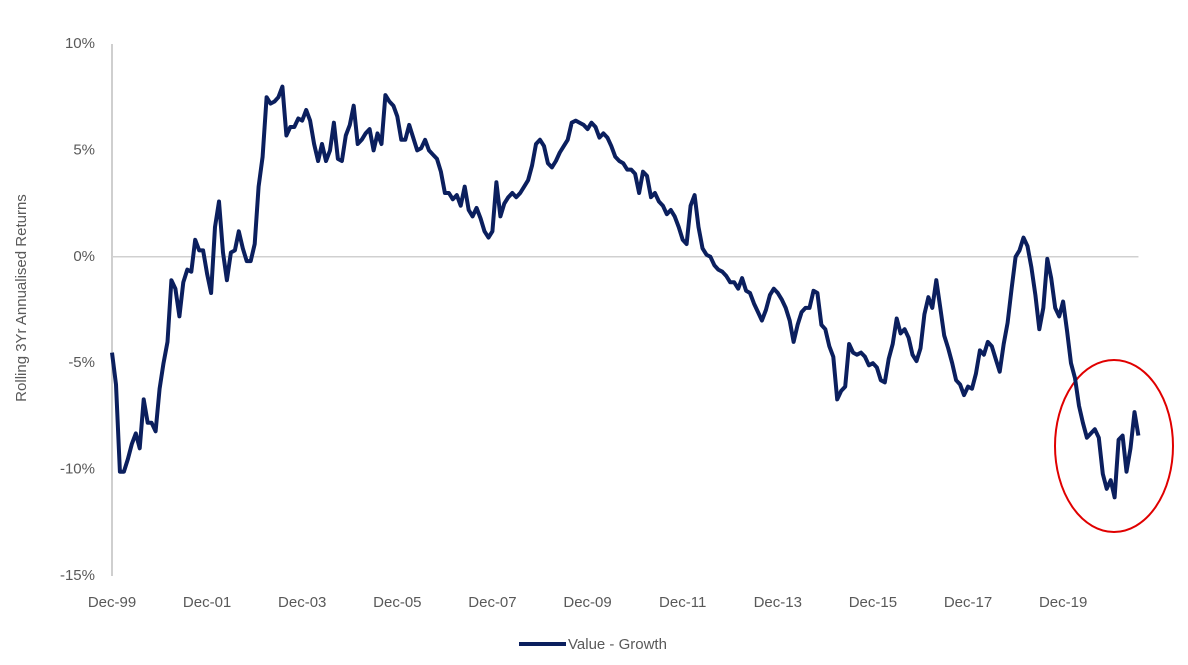 The image size is (1188, 665). What do you see at coordinates (1114, 446) in the screenshot?
I see `highlight-circle` at bounding box center [1114, 446].